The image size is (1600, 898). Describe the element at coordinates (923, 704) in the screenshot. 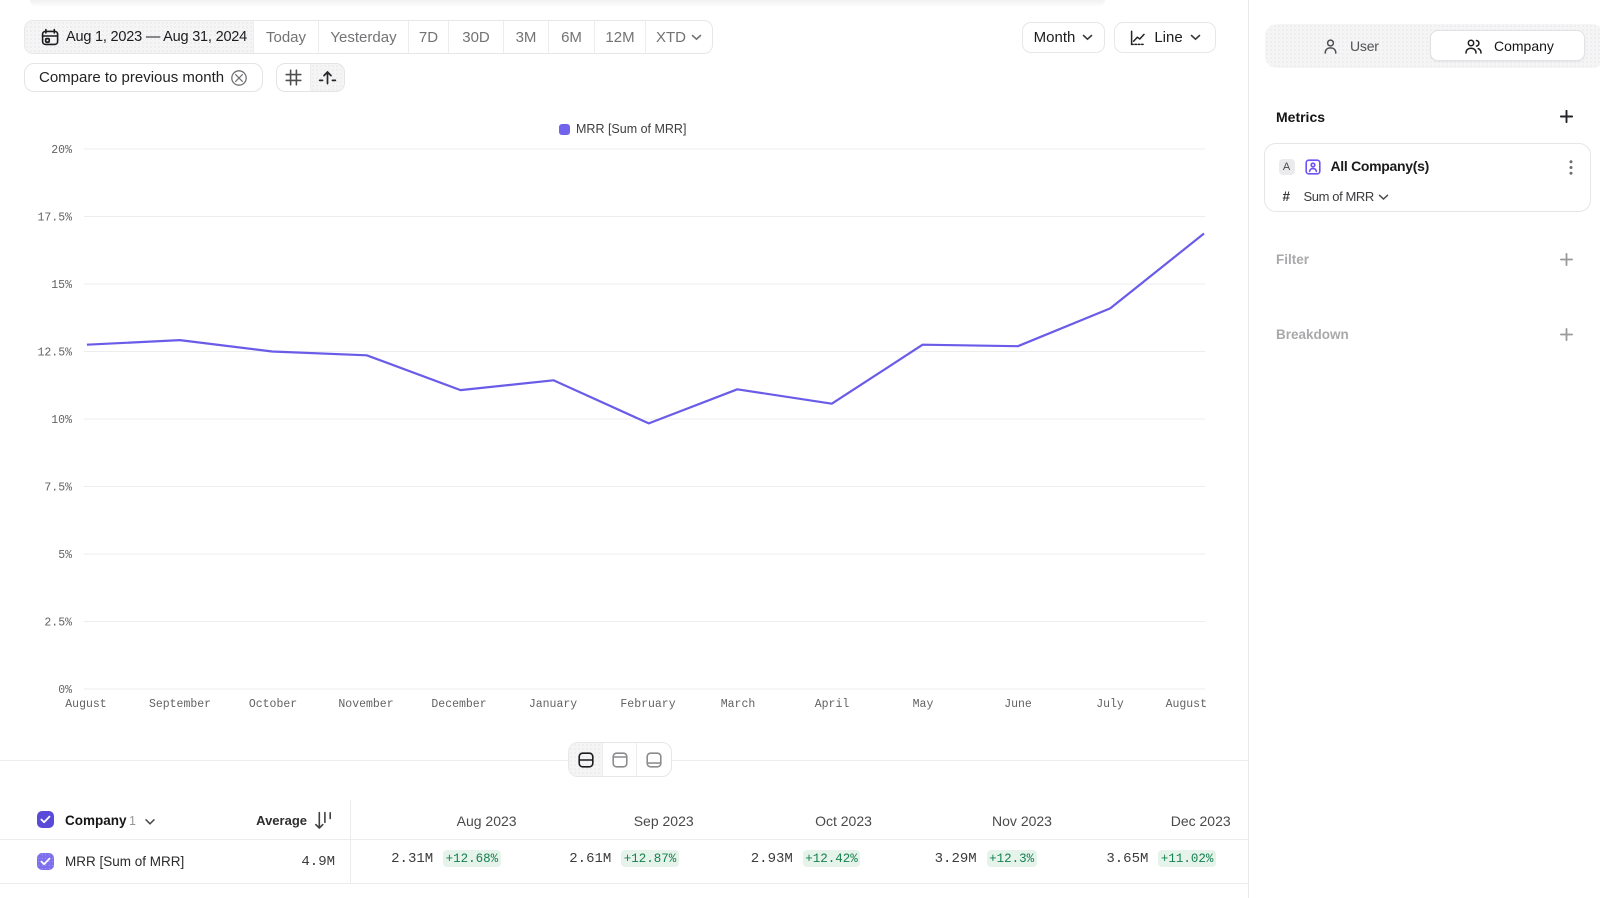

I see `svg-text: May` at that location.